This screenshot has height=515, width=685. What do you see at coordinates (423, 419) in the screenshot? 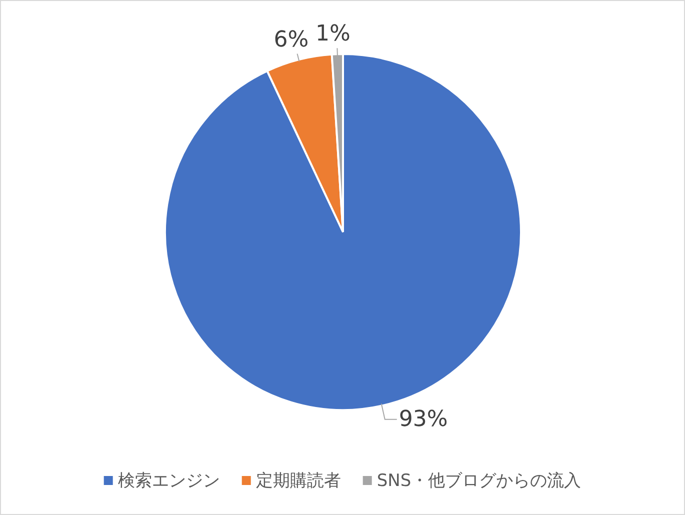
I see `data-label: 93%` at bounding box center [423, 419].